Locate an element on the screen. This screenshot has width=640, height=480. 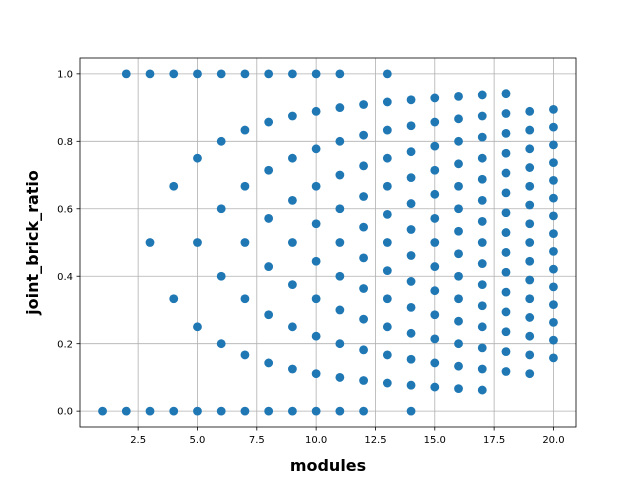
y-axis-title: joint_brick_ratio is located at coordinates (32, 243).